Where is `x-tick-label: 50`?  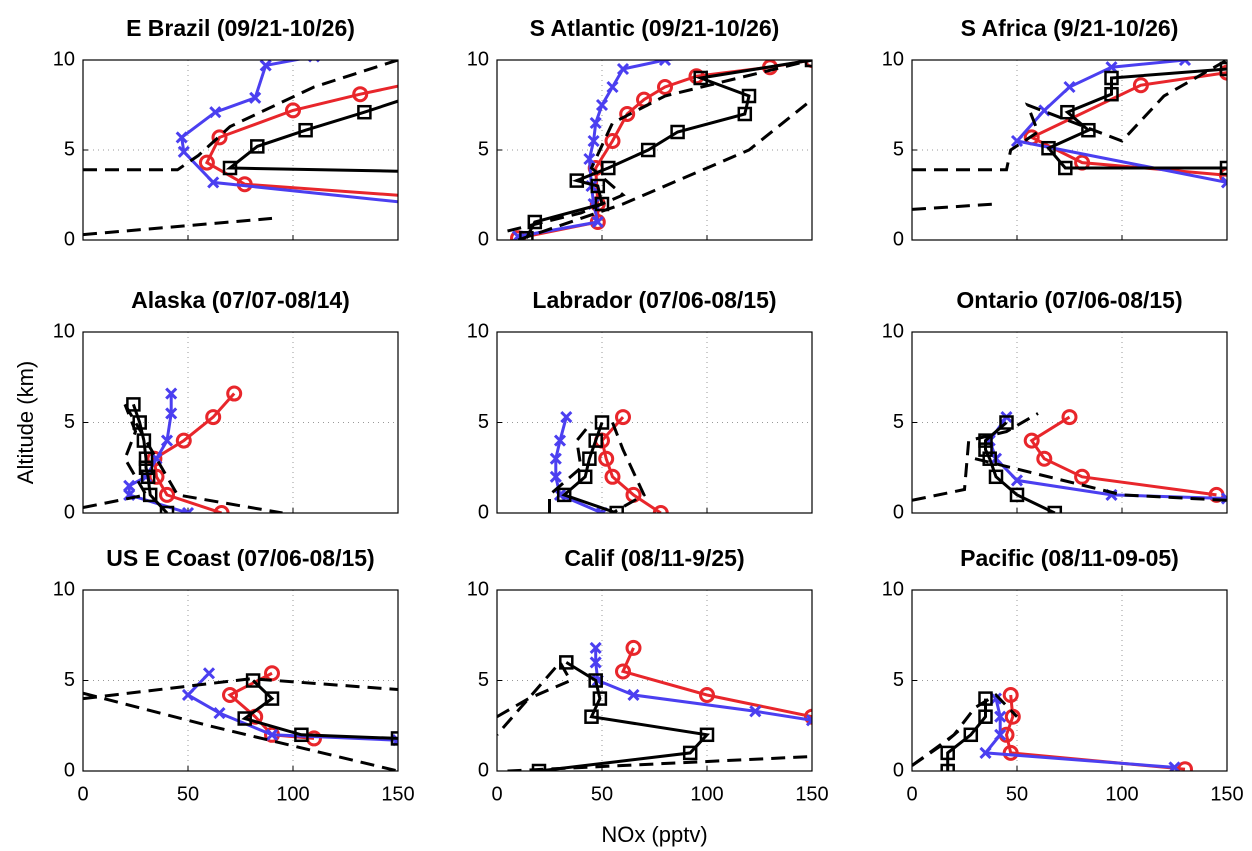 x-tick-label: 50 is located at coordinates (188, 794).